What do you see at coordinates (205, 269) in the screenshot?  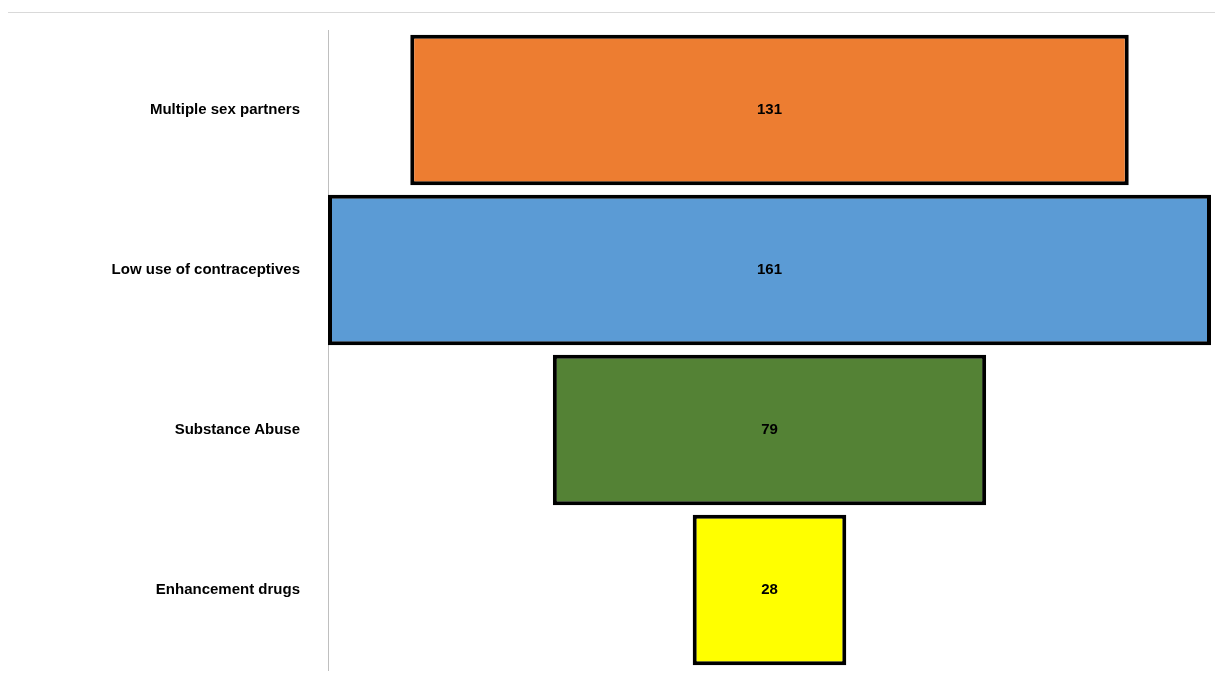 I see `category-label: Low use of contraceptives` at bounding box center [205, 269].